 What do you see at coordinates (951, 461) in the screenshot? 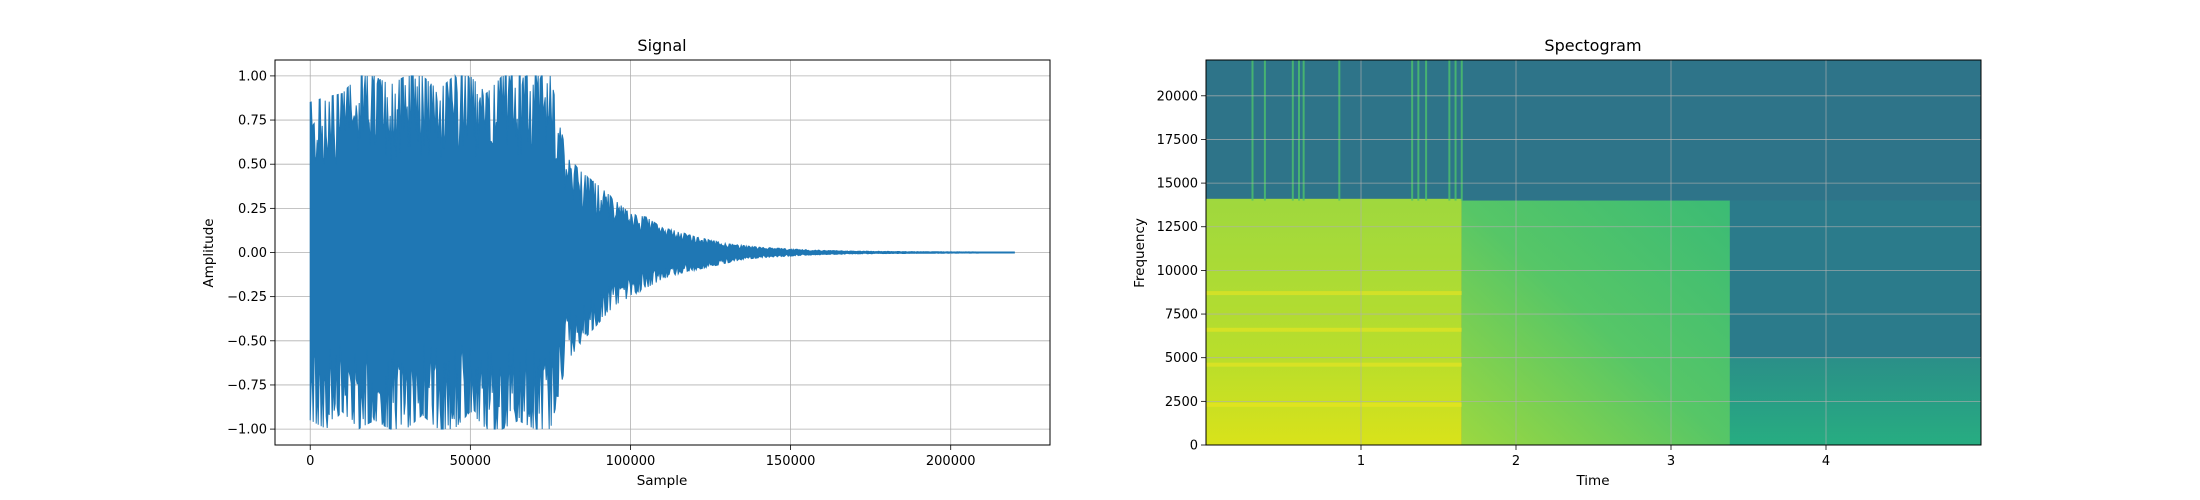
I see `signal-xtick-label: 200000` at bounding box center [951, 461].